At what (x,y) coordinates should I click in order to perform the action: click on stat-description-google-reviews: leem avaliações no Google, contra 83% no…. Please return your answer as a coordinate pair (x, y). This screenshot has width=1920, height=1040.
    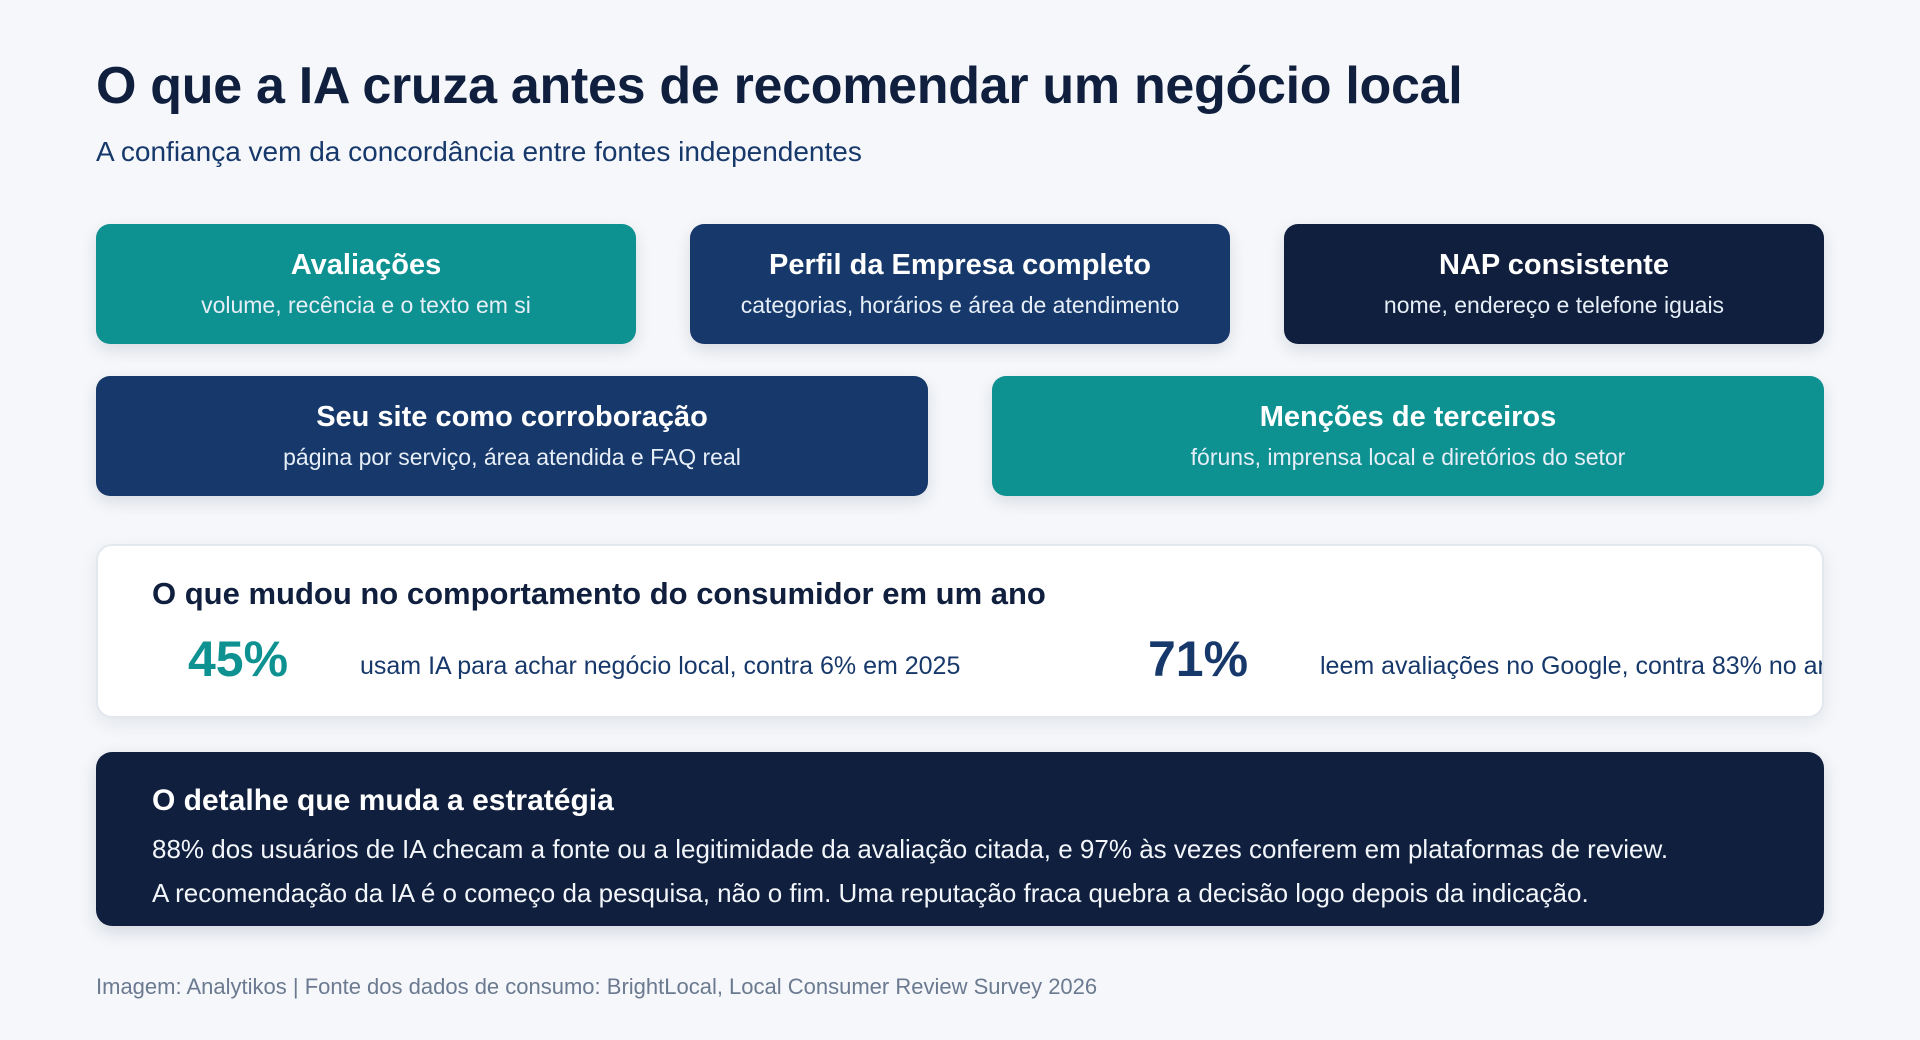
    Looking at the image, I should click on (1571, 666).